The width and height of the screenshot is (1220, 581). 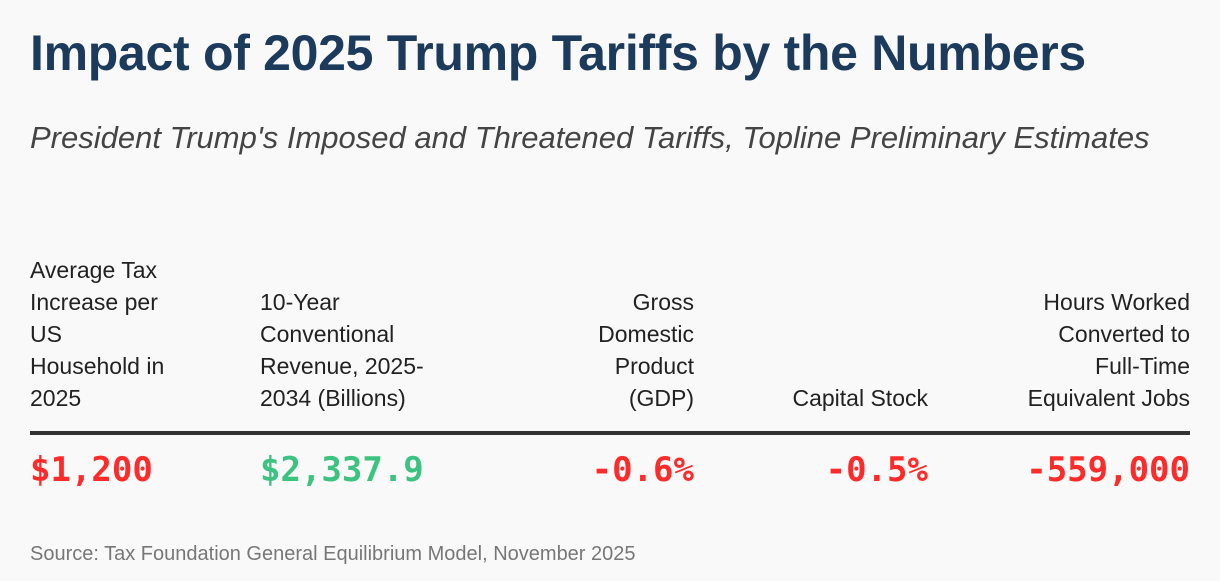 What do you see at coordinates (1108, 398) in the screenshot?
I see `column-header-line: Equivalent Jobs` at bounding box center [1108, 398].